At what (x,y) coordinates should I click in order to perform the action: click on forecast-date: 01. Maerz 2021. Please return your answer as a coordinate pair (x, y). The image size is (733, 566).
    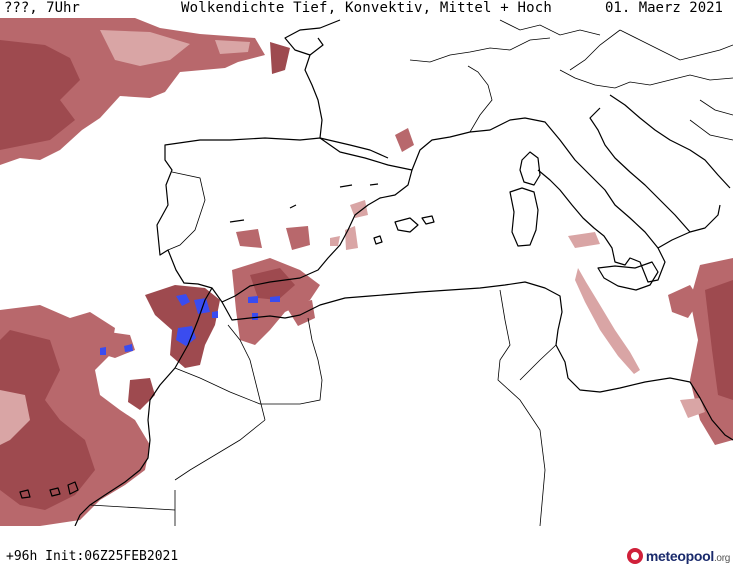
    Looking at the image, I should click on (663, 8).